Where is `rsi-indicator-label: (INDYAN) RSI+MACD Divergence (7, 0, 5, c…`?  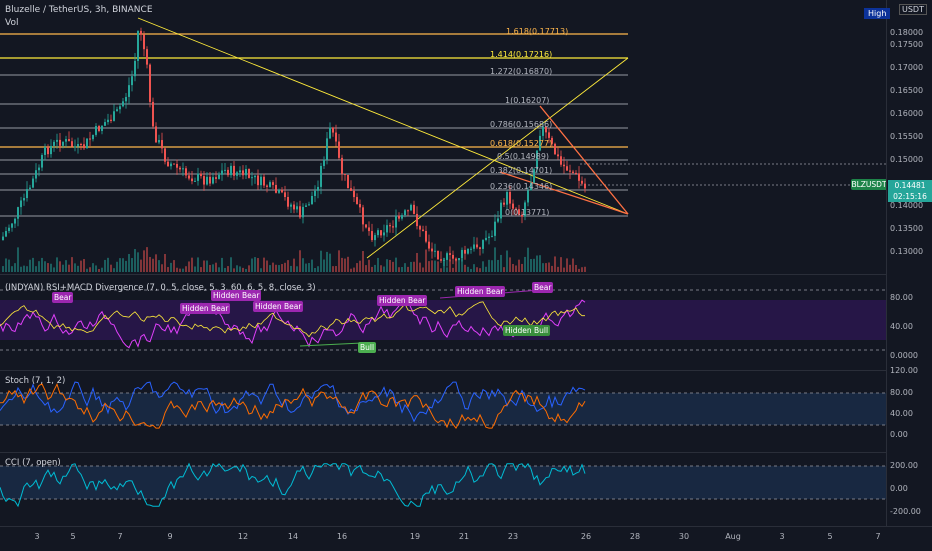 rsi-indicator-label: (INDYAN) RSI+MACD Divergence (7, 0, 5, c… is located at coordinates (160, 288).